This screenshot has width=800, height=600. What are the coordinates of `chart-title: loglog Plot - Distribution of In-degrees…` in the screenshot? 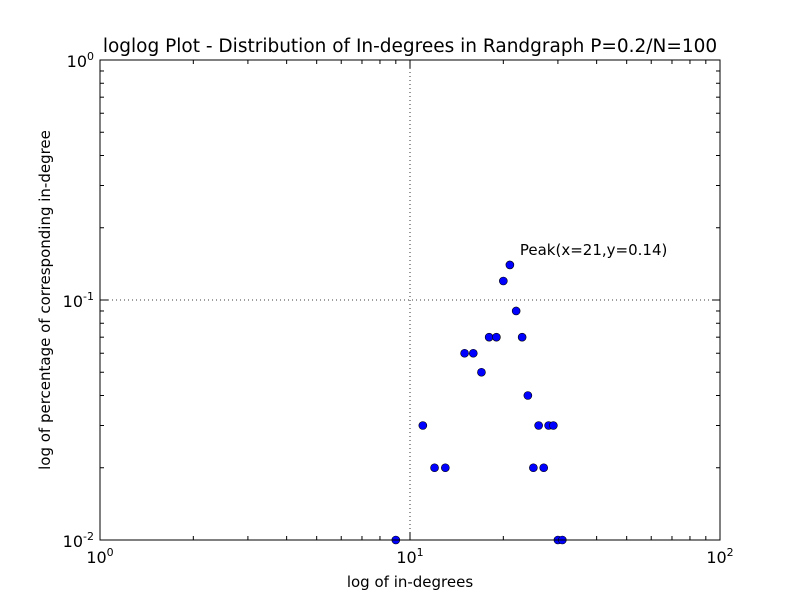 It's located at (410, 46).